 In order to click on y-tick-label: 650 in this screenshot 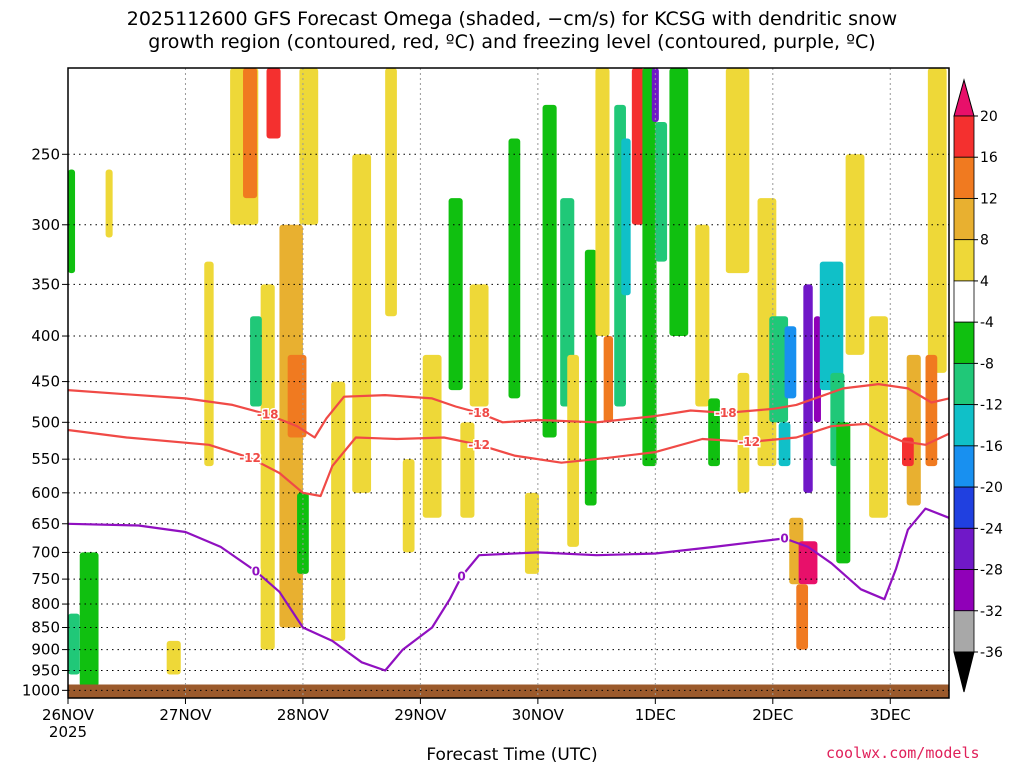, I will do `click(45, 524)`.